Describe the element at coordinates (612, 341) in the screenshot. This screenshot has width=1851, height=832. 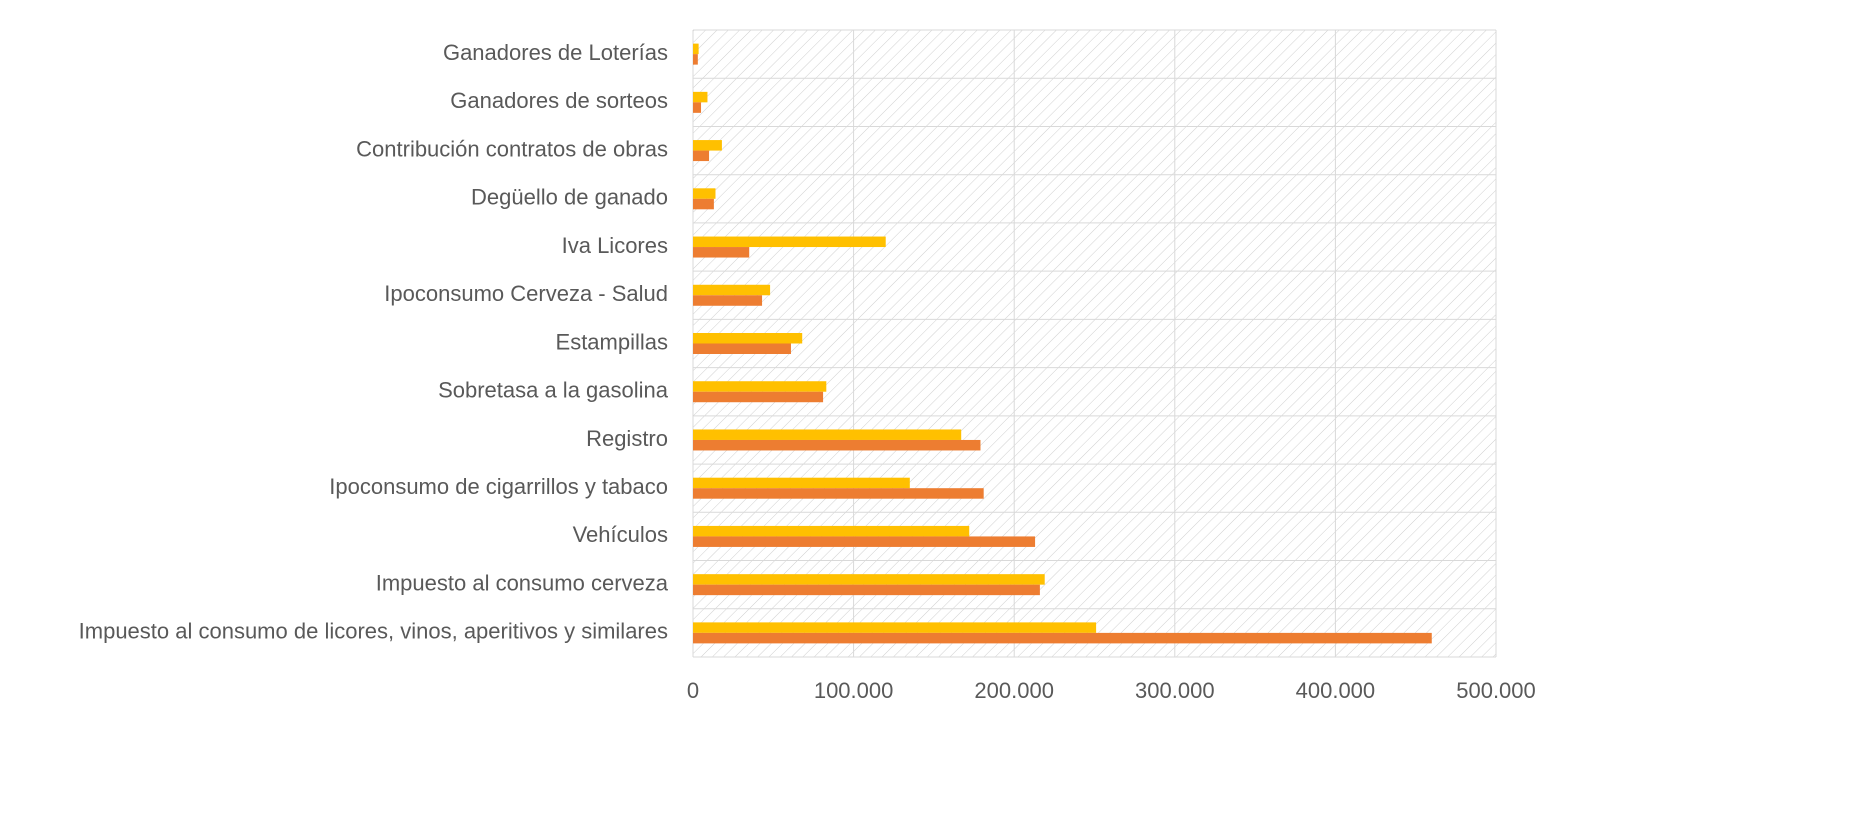
I see `y-tick-label: Estampillas` at that location.